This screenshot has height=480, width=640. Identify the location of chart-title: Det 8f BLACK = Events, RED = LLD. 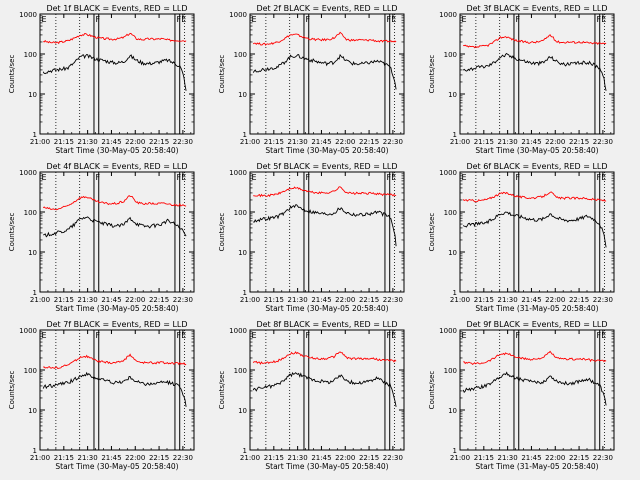
(326, 324).